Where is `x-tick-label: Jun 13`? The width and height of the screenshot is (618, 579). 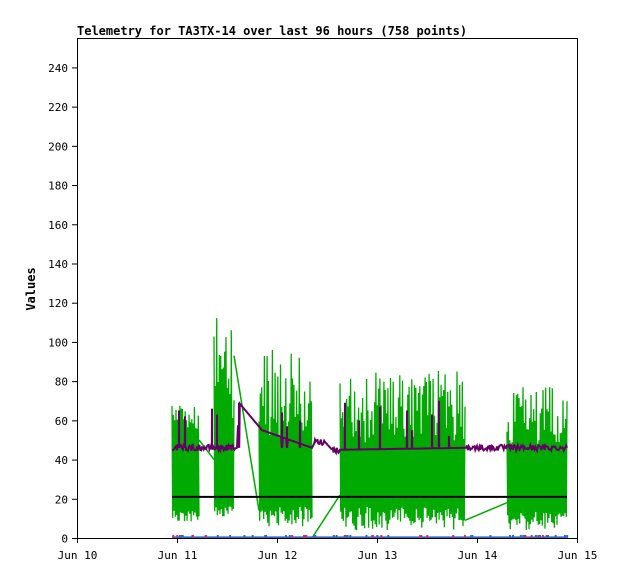 x-tick-label: Jun 13 is located at coordinates (378, 555).